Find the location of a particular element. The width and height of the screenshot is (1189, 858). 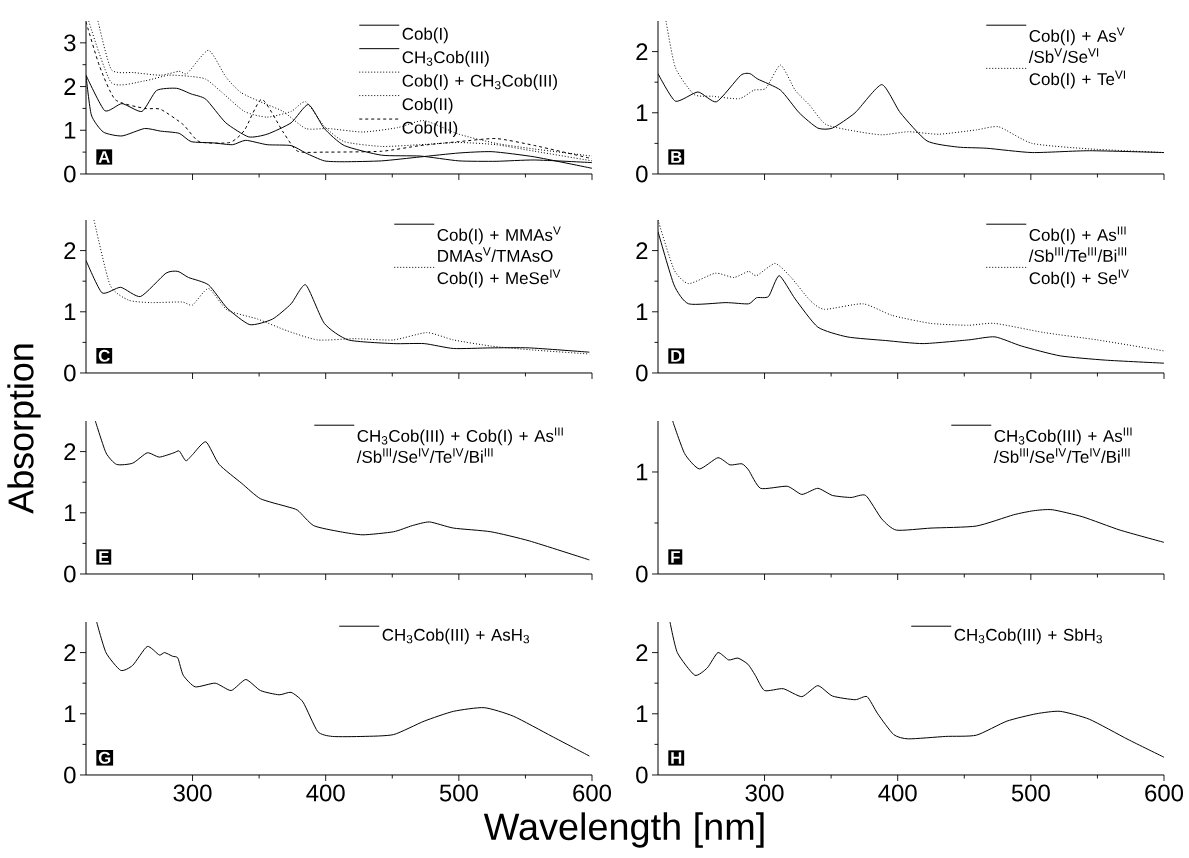

y-tick-label: 3 is located at coordinates (70, 43).